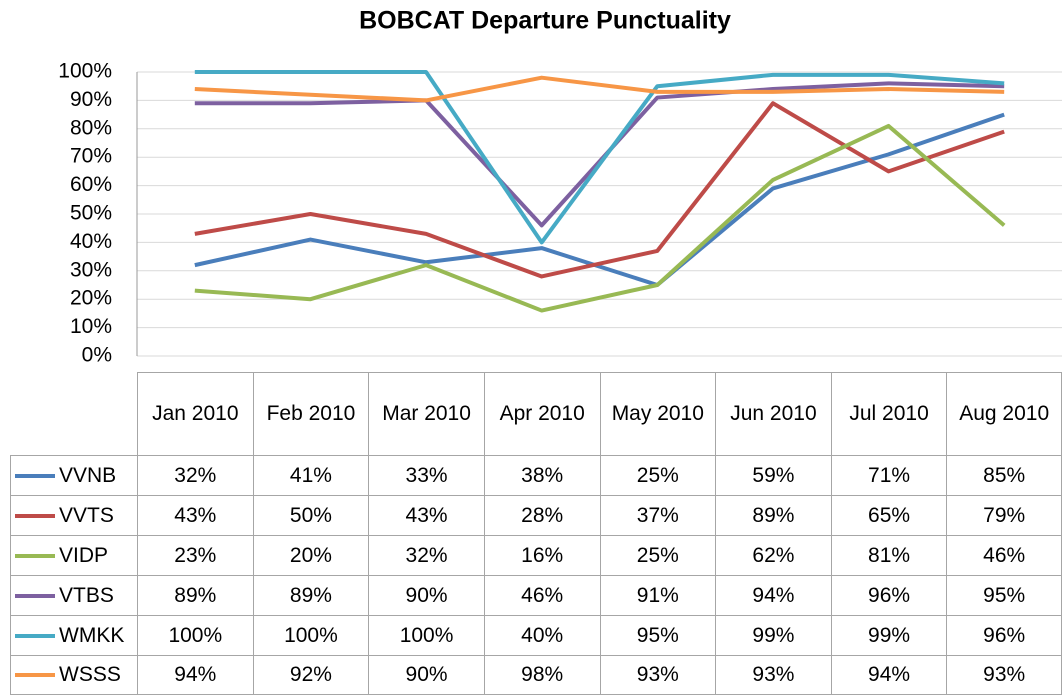 Image resolution: width=1063 pixels, height=695 pixels. I want to click on legend-cell: VIDP, so click(73, 555).